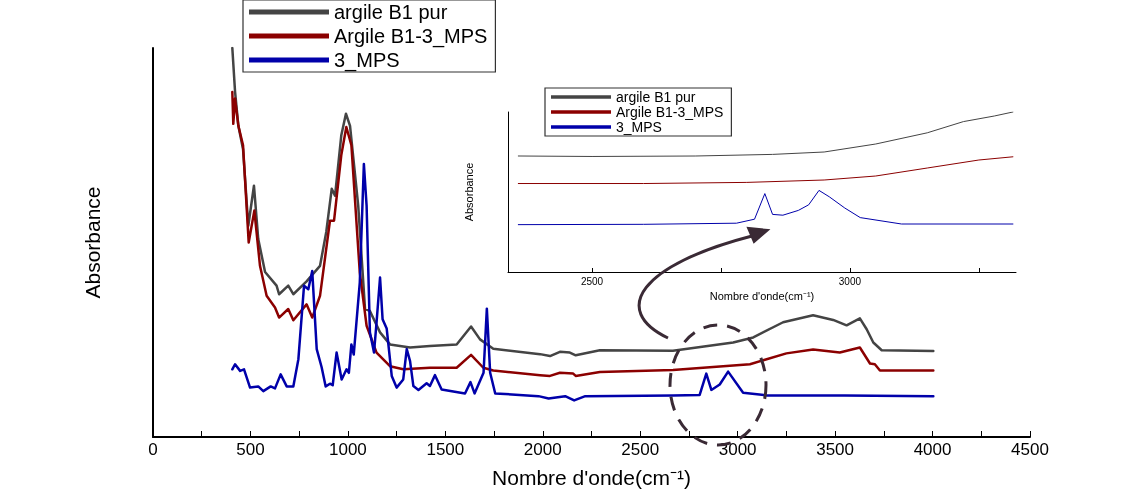 This screenshot has width=1145, height=493. Describe the element at coordinates (850, 281) in the screenshot. I see `x-tick-label: 3000` at that location.